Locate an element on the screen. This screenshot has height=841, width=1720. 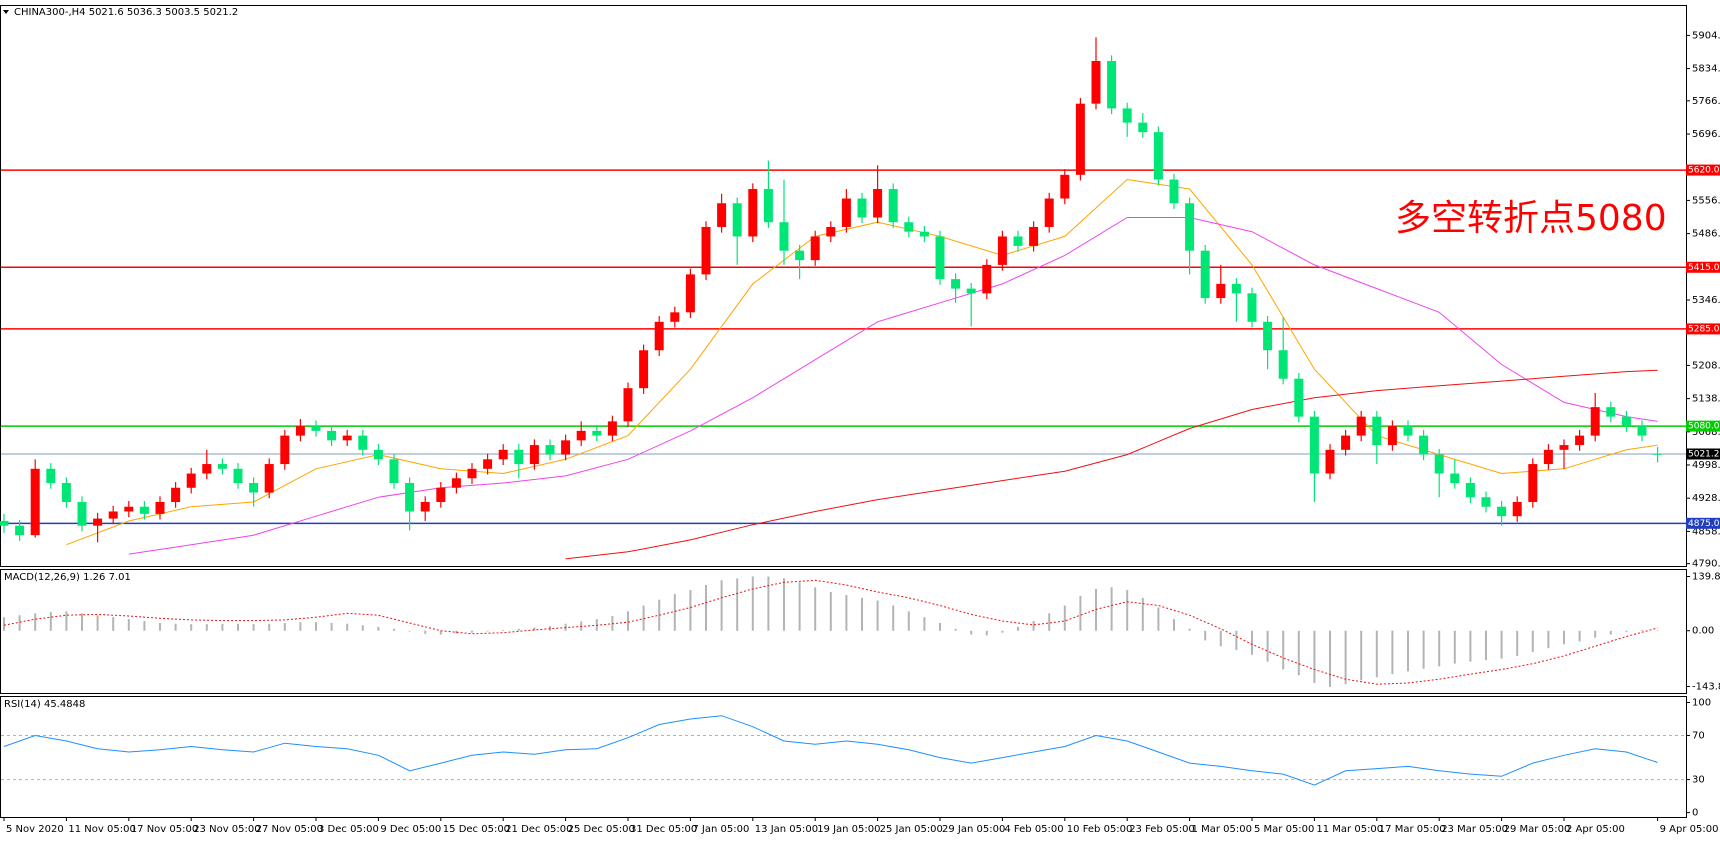
x-tick-label: 25 Jan 05:00 is located at coordinates (911, 829).